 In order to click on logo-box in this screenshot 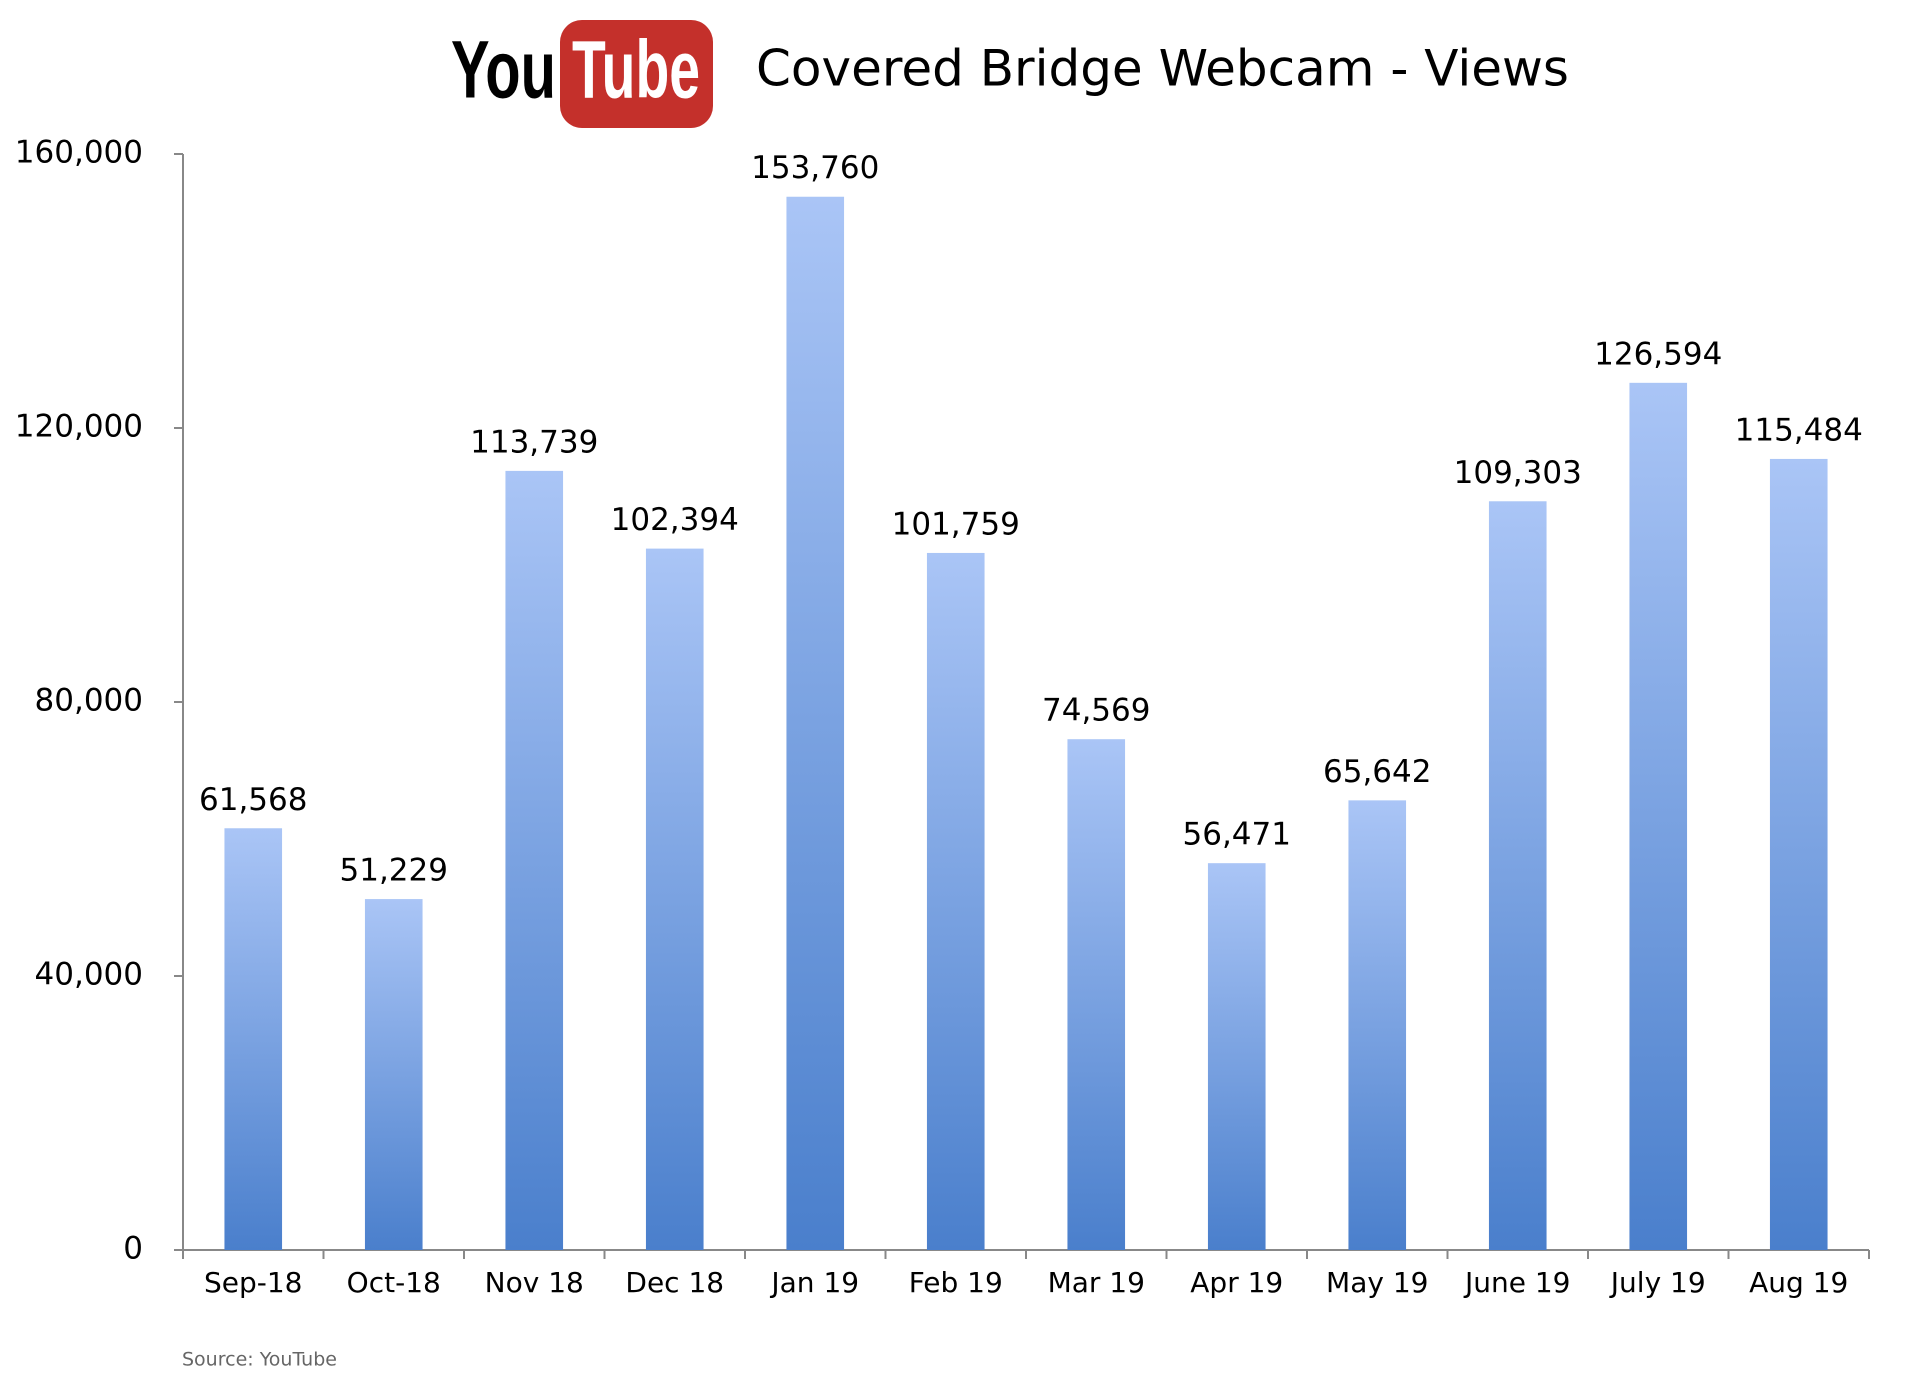, I will do `click(636, 74)`.